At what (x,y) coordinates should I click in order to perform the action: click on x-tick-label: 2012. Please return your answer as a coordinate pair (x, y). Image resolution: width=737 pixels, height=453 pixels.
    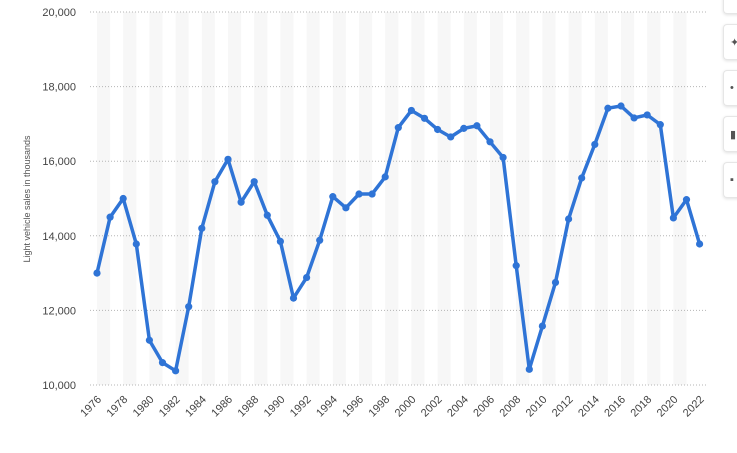
    Looking at the image, I should click on (563, 407).